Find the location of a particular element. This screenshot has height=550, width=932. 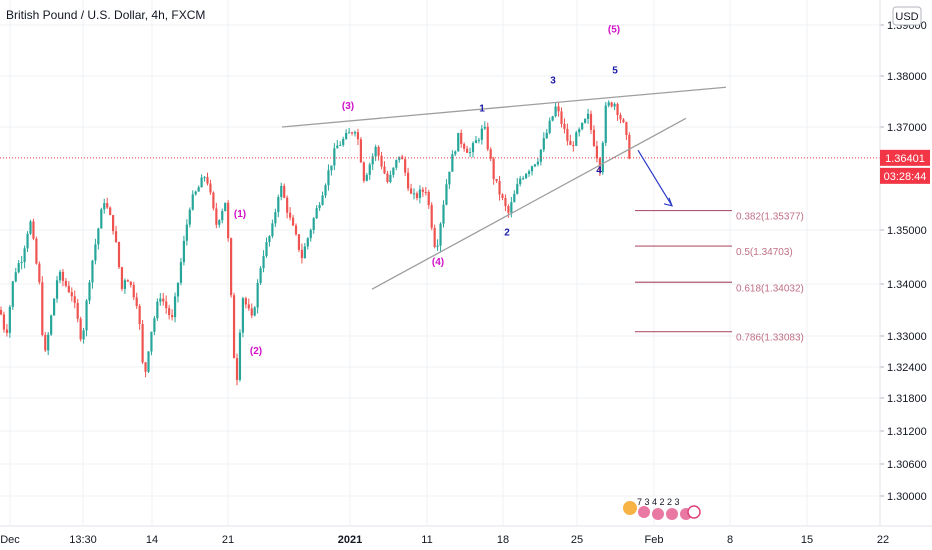

price-tick-label: 1.34000 is located at coordinates (907, 285).